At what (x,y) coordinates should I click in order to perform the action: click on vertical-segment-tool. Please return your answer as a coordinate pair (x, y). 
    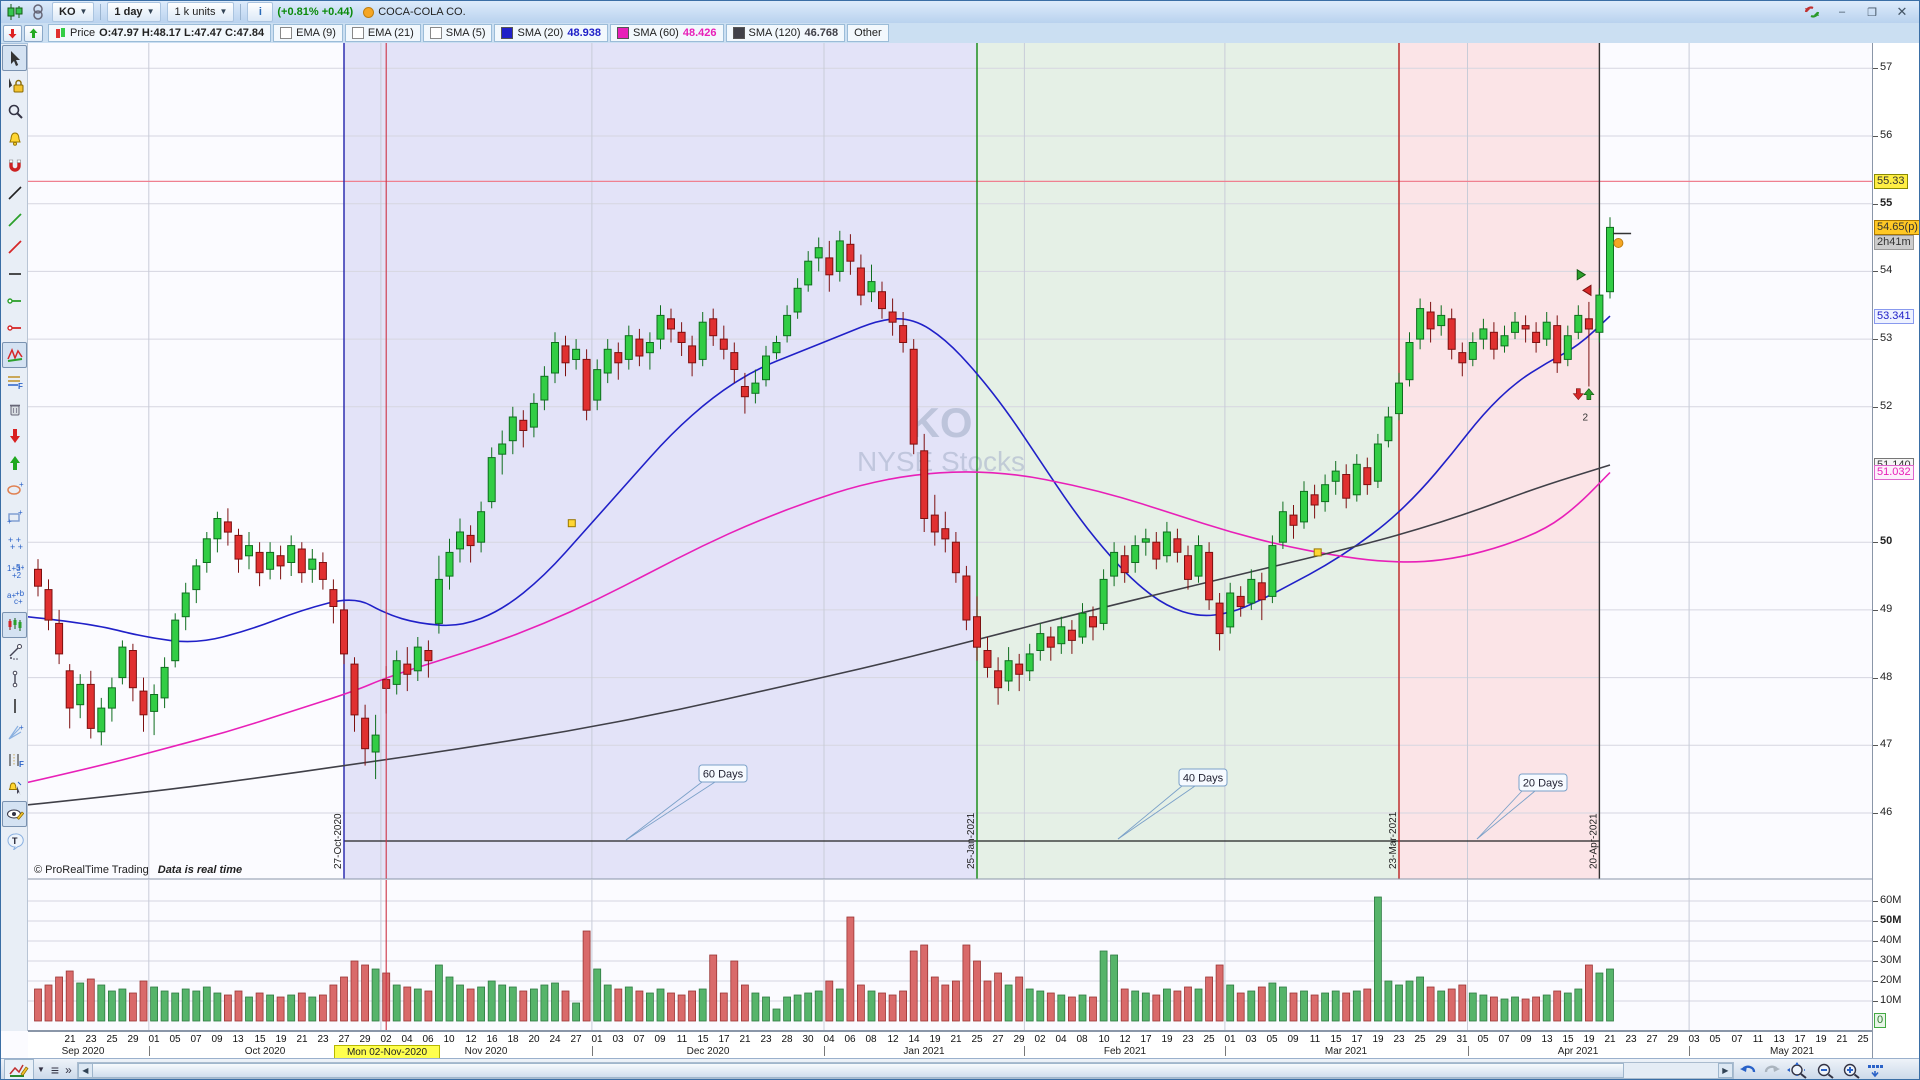
    Looking at the image, I should click on (14, 679).